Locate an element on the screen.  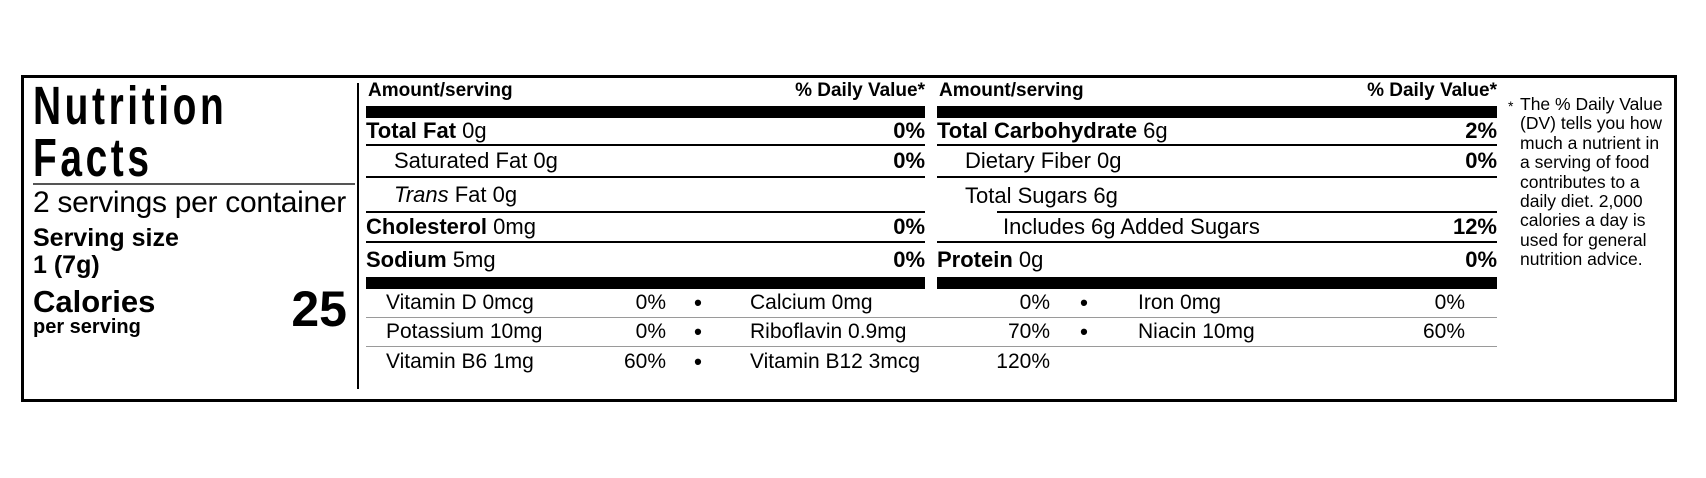
daily-value-percent: 12% is located at coordinates (1474, 226).